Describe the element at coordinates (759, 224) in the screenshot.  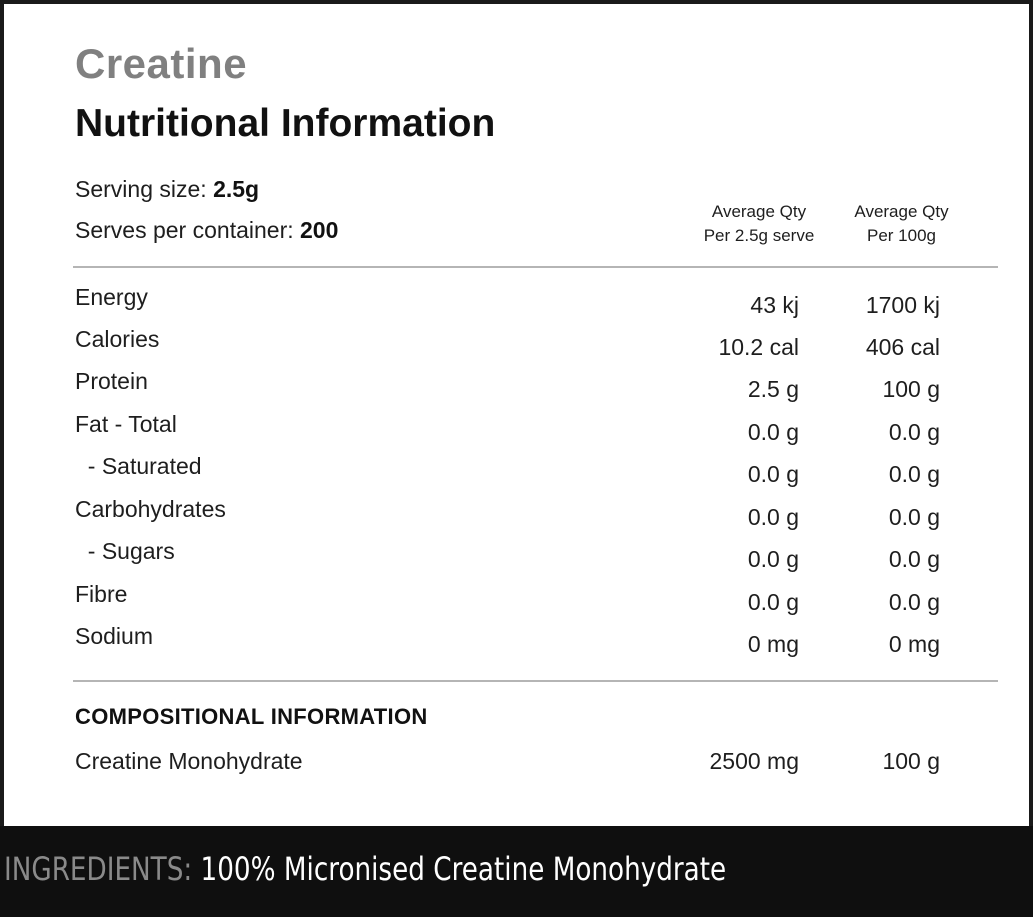
I see `column-header-per-serve: Average Qty Per 2.5g serve` at that location.